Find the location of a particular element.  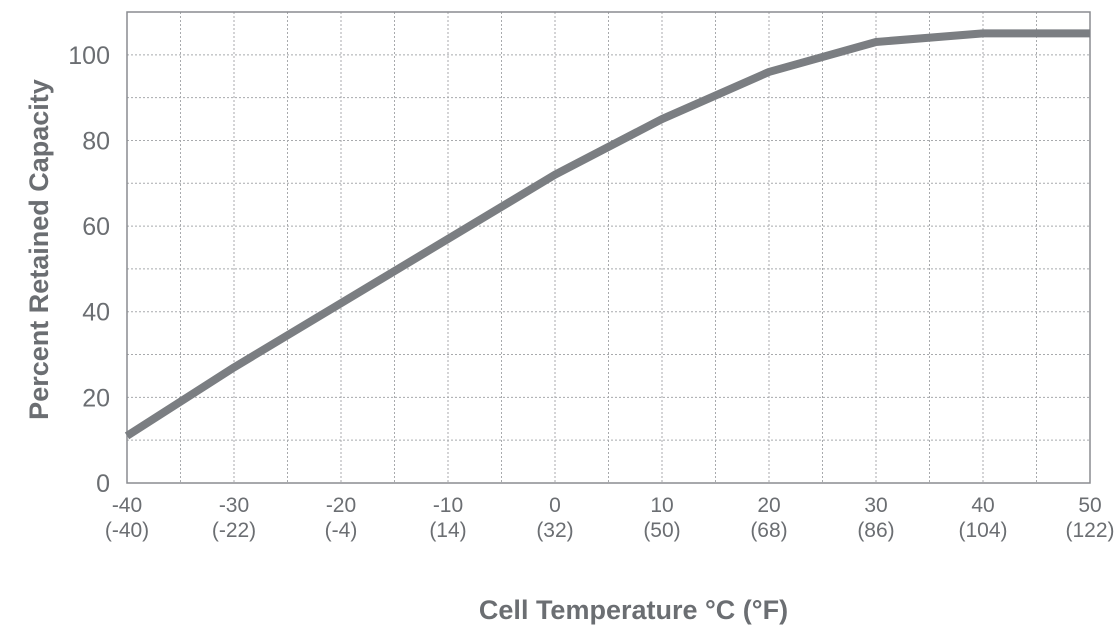

x-tick-label-celsius: 50 is located at coordinates (1089, 505).